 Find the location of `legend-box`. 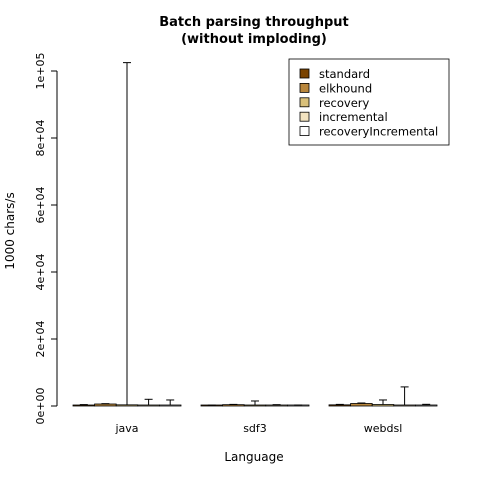

legend-box is located at coordinates (369, 102).